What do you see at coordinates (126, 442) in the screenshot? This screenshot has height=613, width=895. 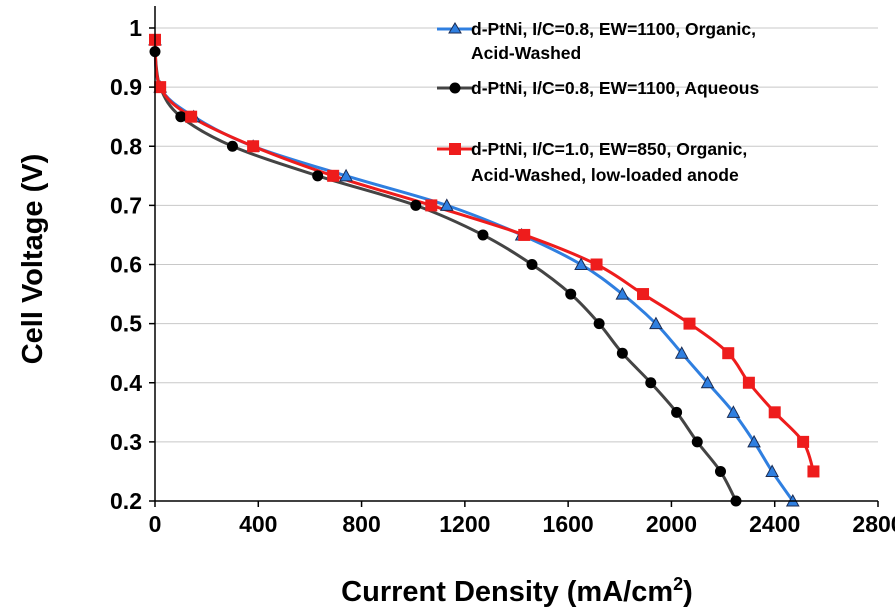 I see `y-tick-label: 0.3` at bounding box center [126, 442].